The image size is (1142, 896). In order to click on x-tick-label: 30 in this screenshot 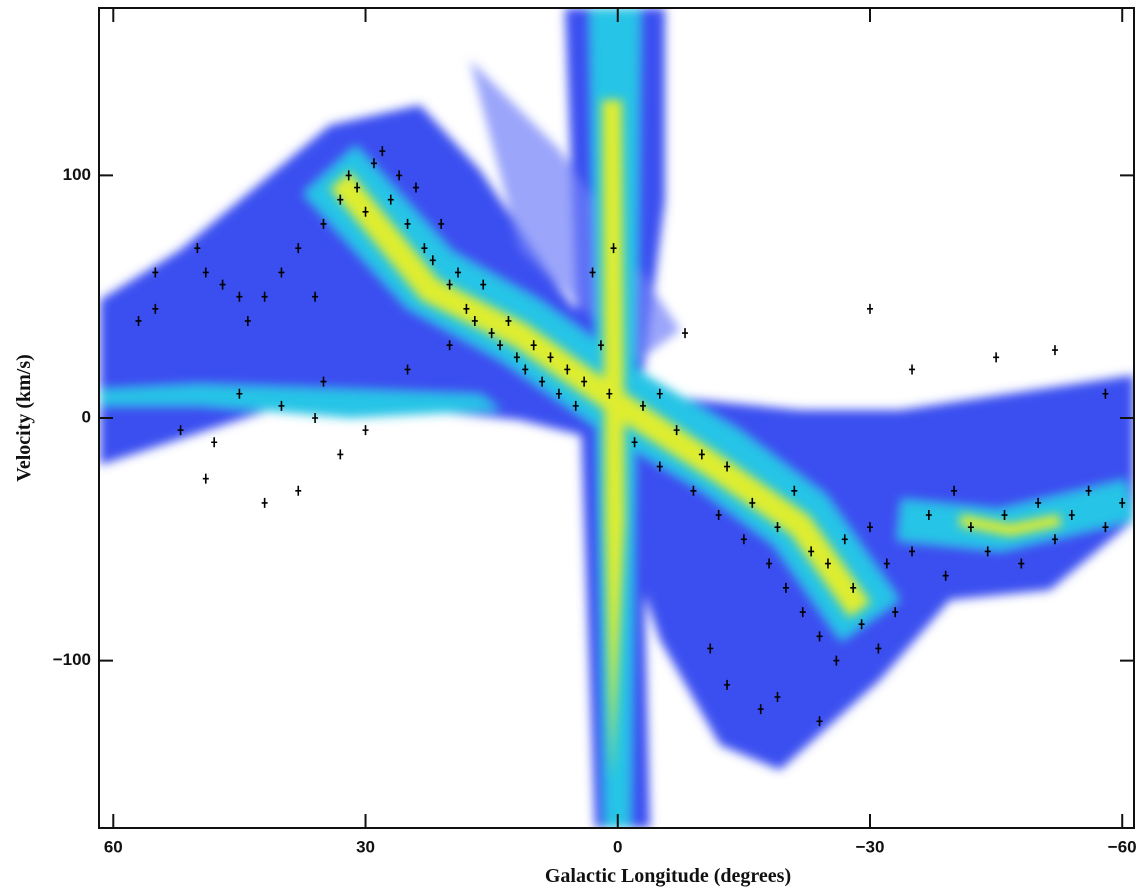, I will do `click(365, 846)`.